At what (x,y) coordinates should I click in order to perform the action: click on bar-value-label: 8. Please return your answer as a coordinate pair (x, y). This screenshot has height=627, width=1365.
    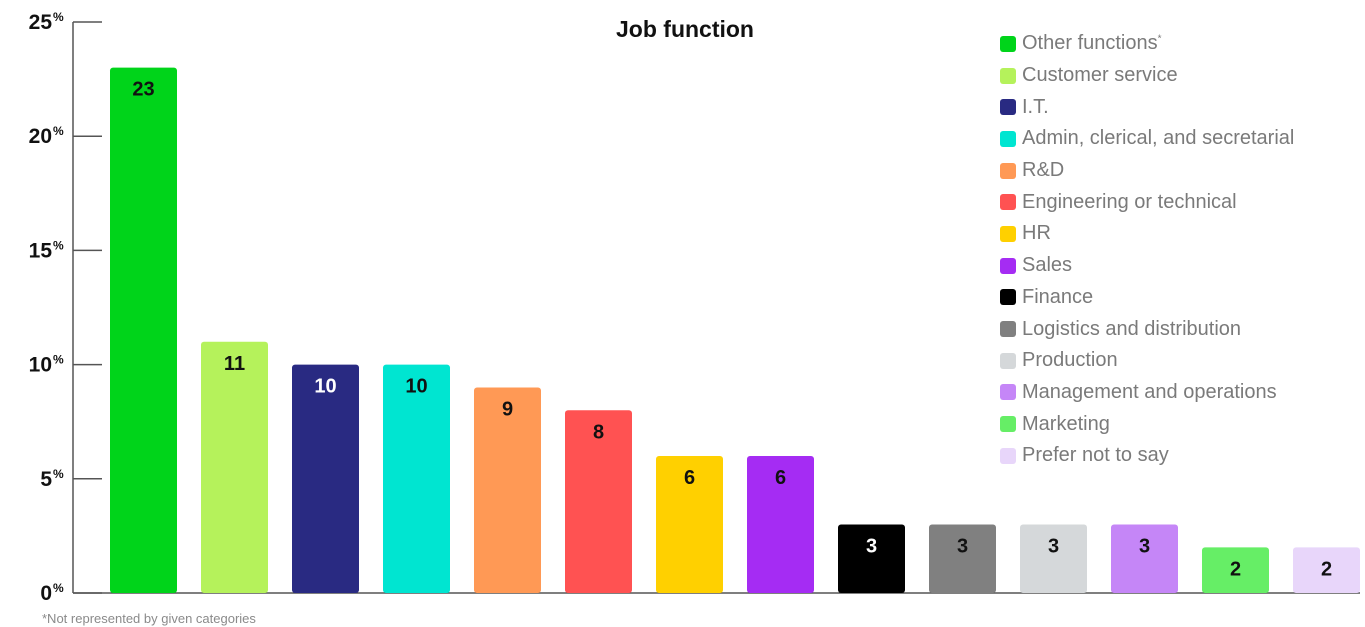
    Looking at the image, I should click on (598, 432).